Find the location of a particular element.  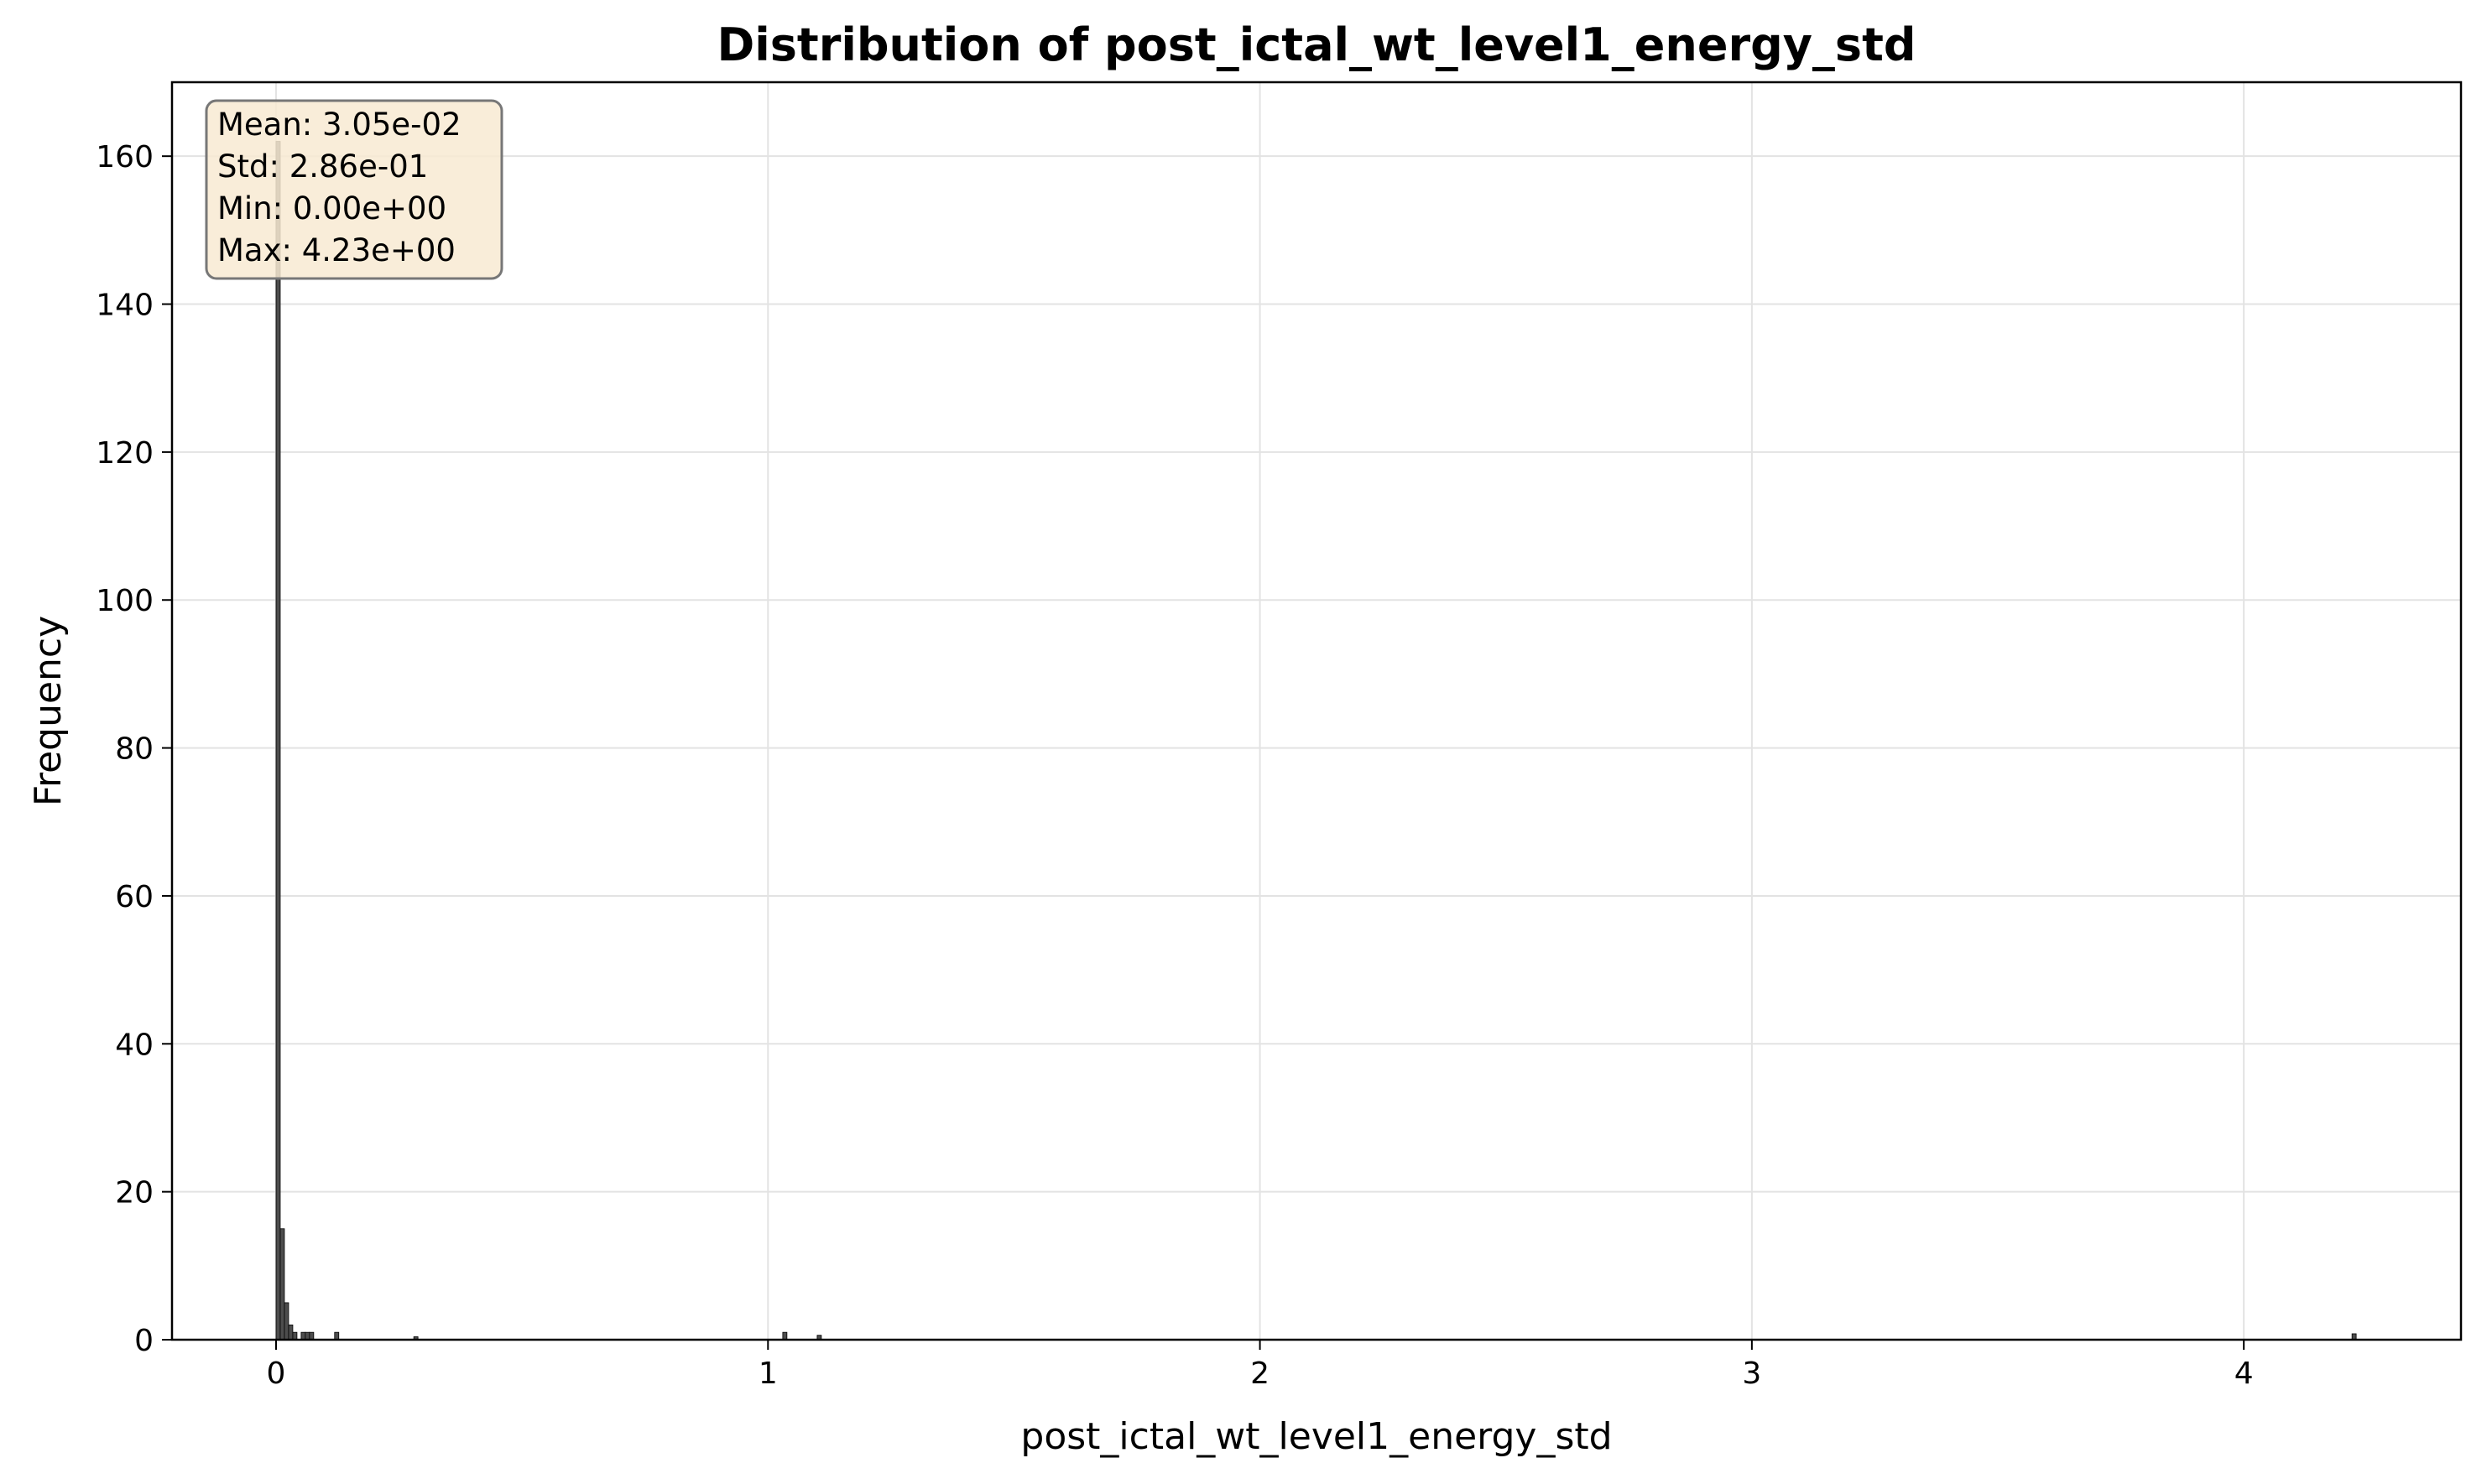

stats-mean: Mean: 3.05e-02 is located at coordinates (339, 125).